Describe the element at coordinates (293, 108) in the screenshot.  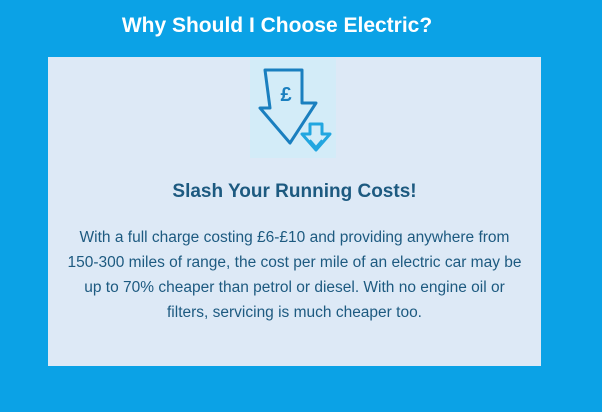
I see `pound-down-arrow-icon: £` at that location.